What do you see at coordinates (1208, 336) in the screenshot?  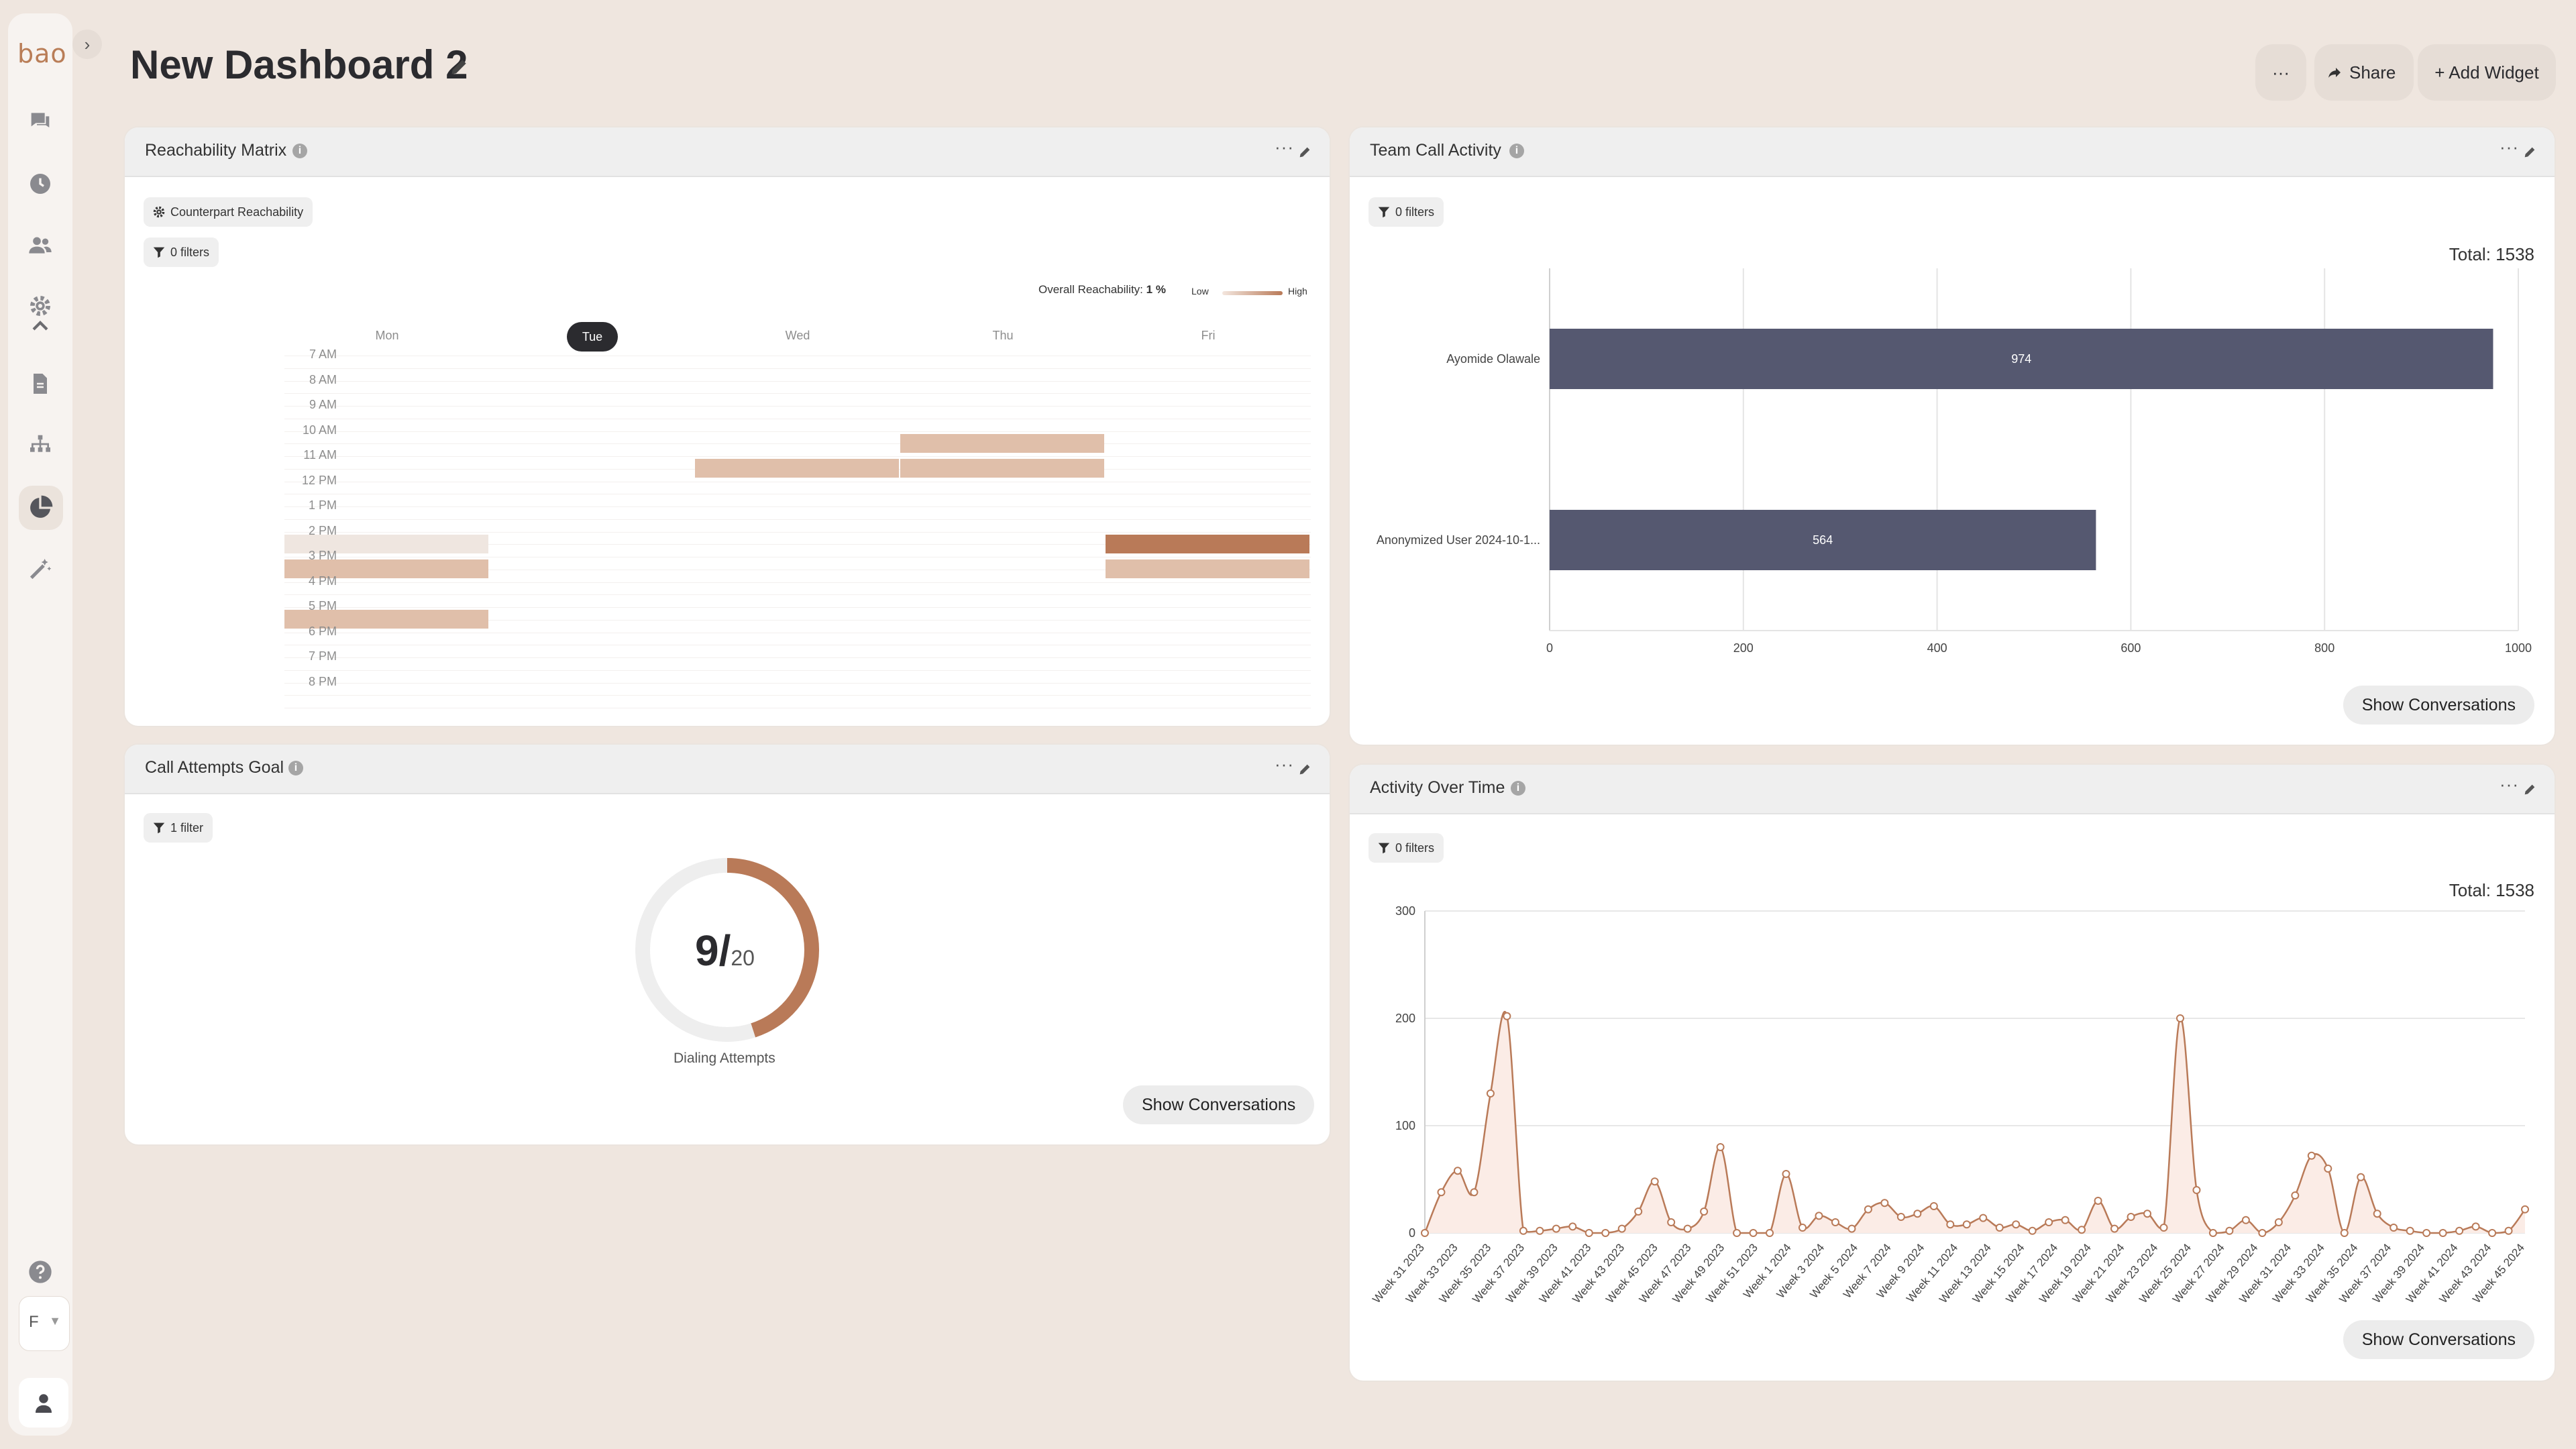 I see `heatmap-day-fri: Fri` at bounding box center [1208, 336].